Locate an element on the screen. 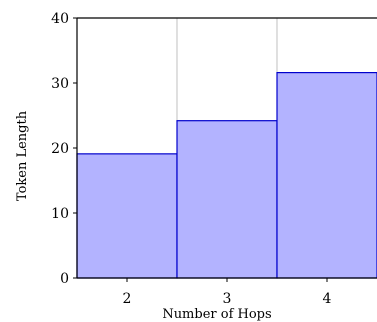  y-tick-label: 20 is located at coordinates (60, 149).